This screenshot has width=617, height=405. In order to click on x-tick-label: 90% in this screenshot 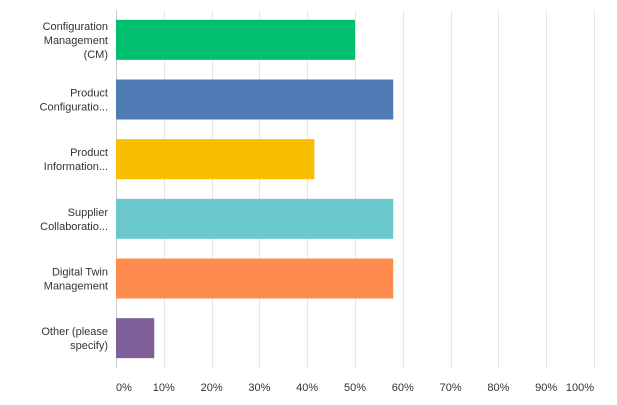, I will do `click(546, 388)`.